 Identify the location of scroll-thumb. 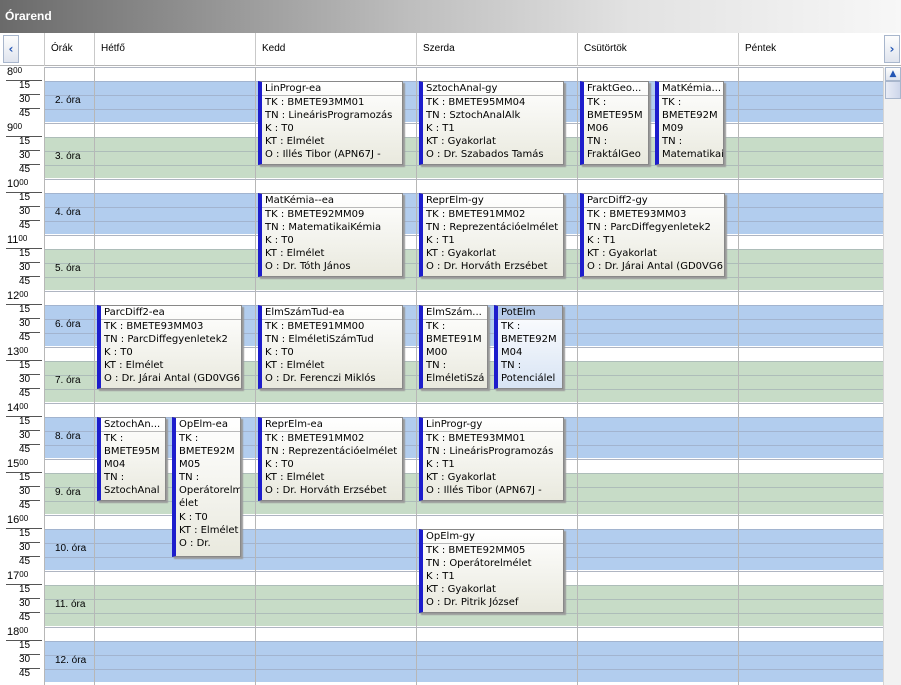
(893, 90).